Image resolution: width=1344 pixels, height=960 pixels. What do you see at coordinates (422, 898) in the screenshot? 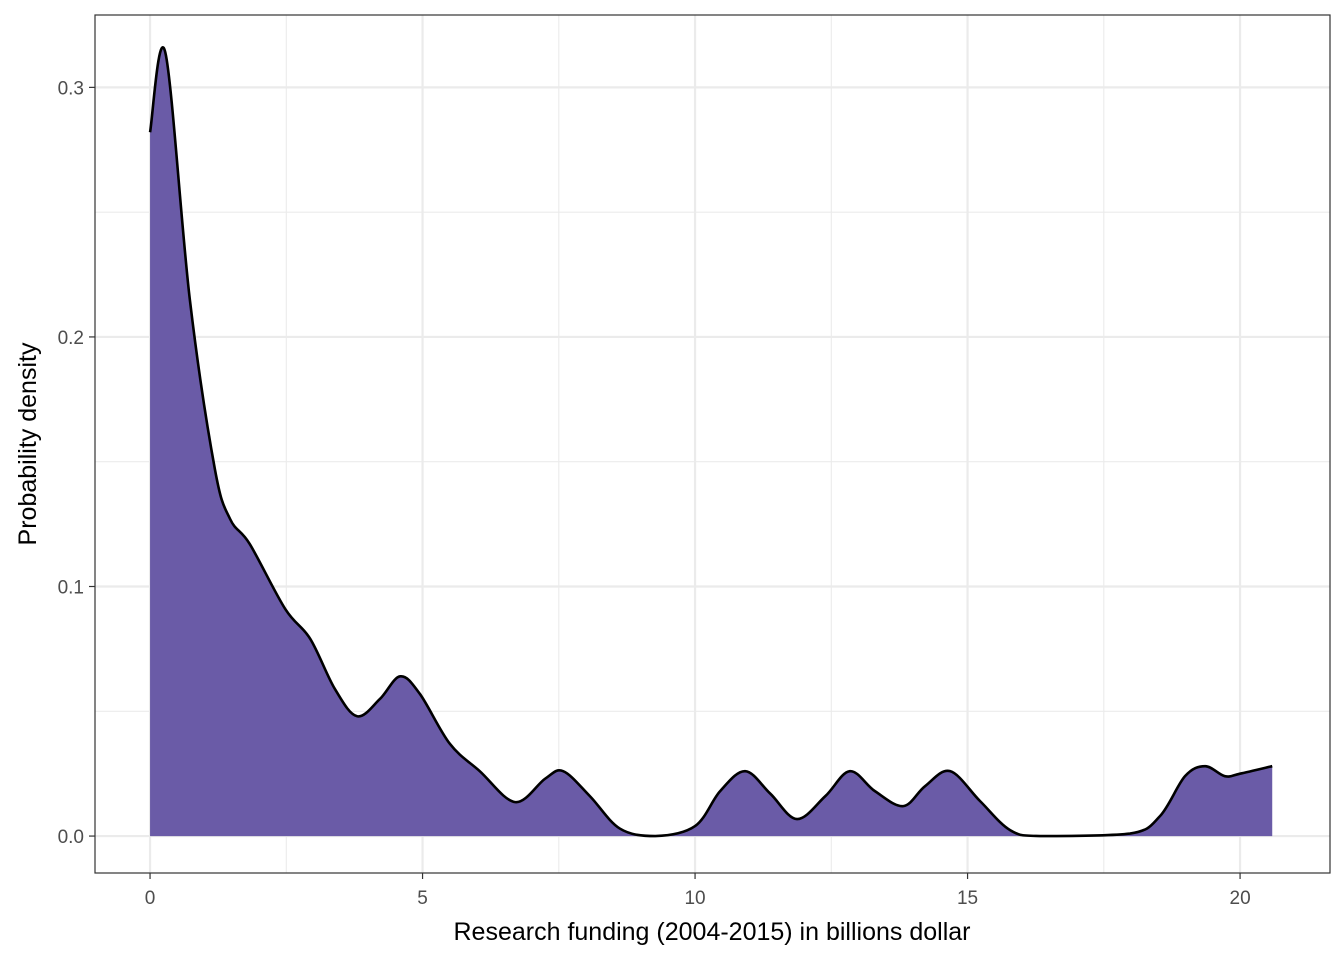
I see `x-tick-label: 5` at bounding box center [422, 898].